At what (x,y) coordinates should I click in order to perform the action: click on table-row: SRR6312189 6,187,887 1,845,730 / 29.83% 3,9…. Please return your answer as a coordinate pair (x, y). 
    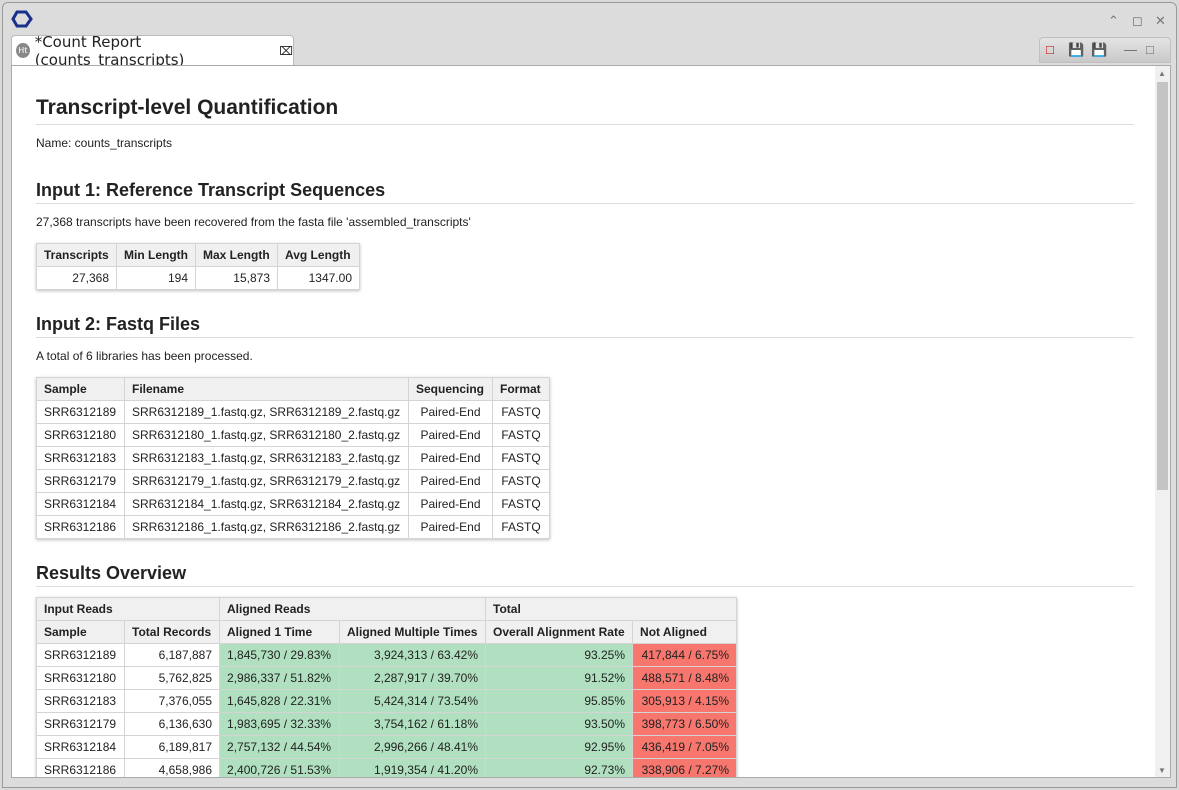
    Looking at the image, I should click on (387, 655).